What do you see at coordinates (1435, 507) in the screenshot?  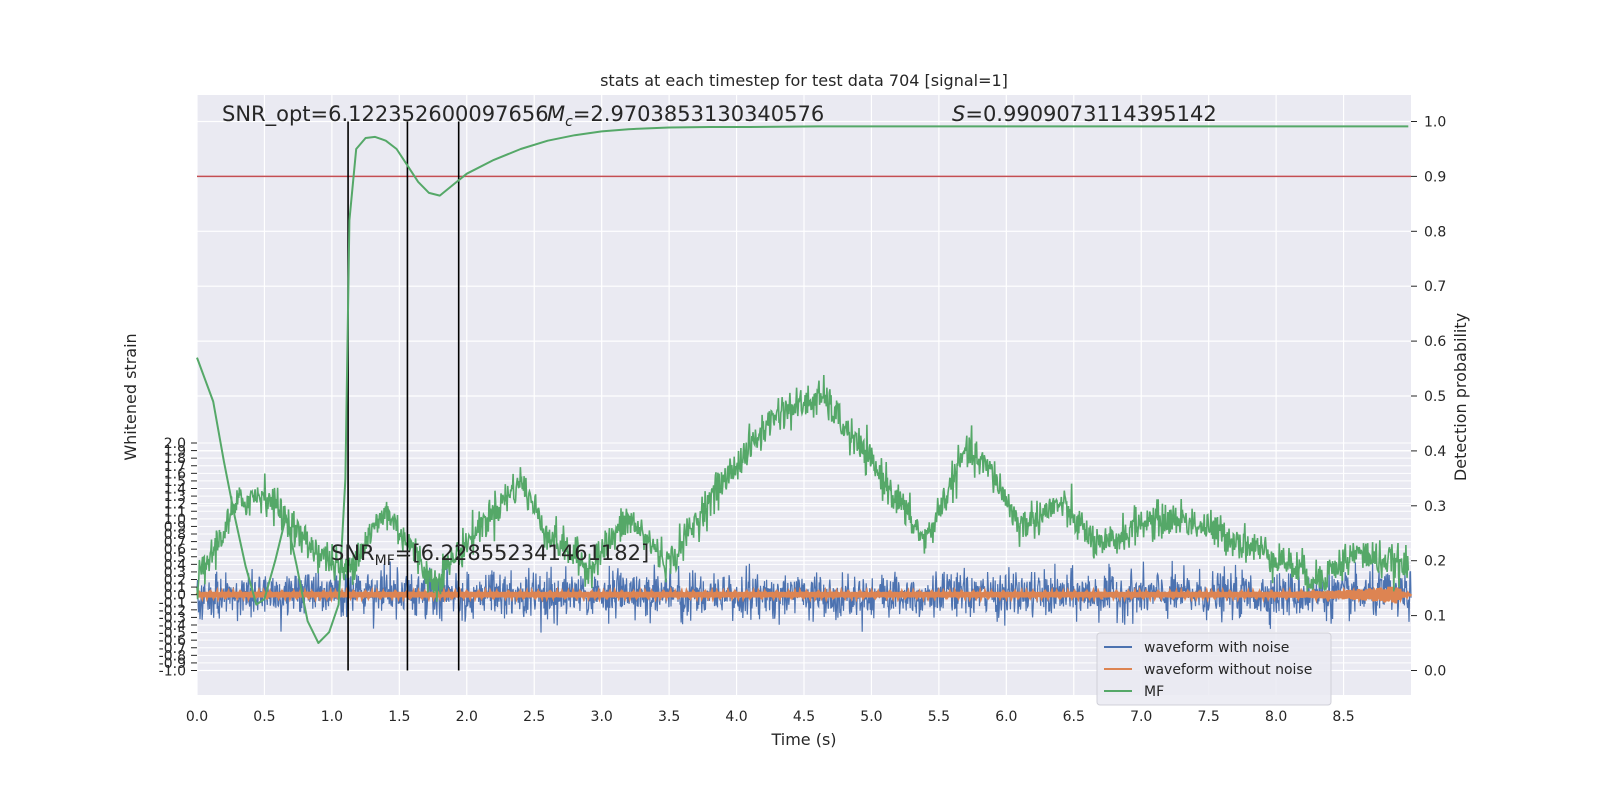 I see `right-tick-label: 0.3` at bounding box center [1435, 507].